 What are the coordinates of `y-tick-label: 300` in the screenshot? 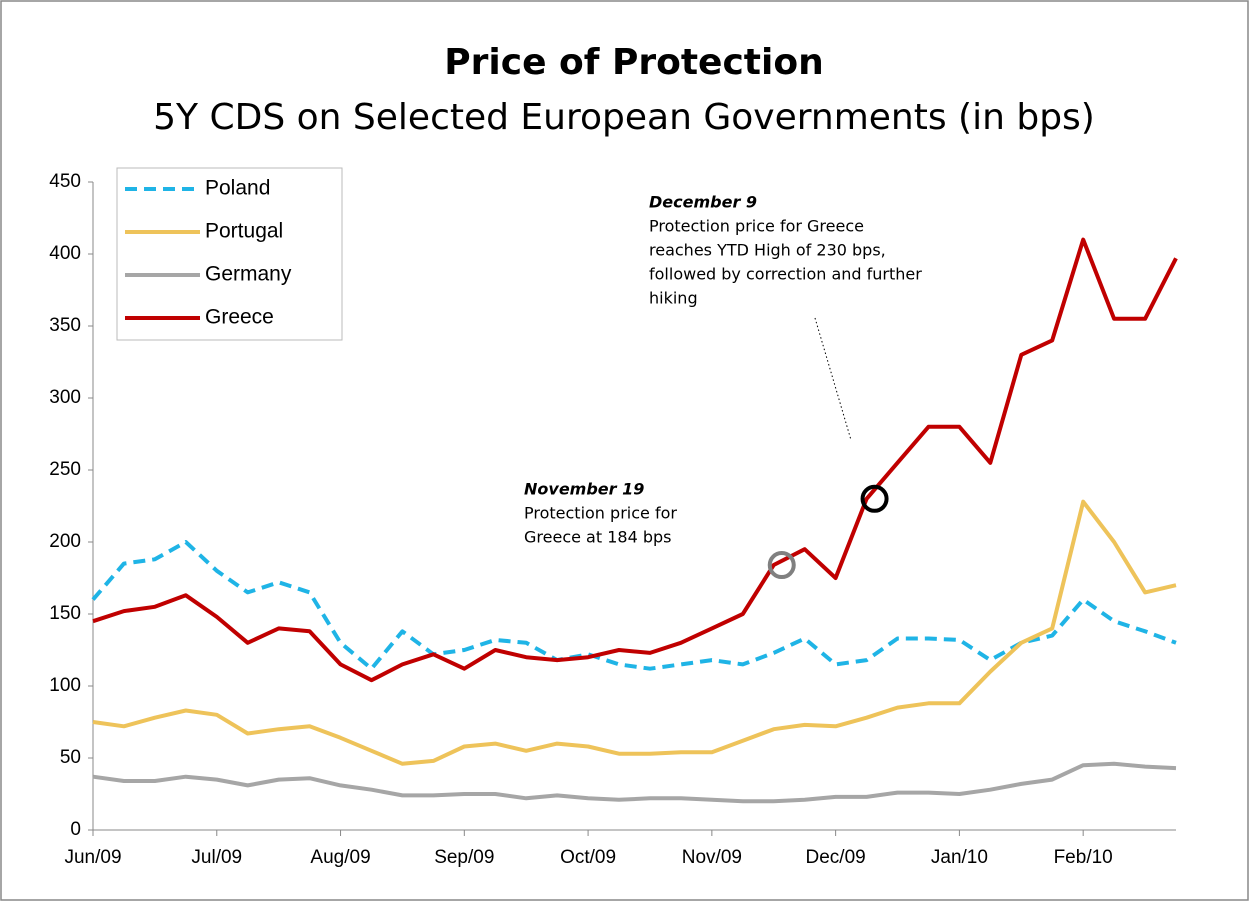 It's located at (65, 397).